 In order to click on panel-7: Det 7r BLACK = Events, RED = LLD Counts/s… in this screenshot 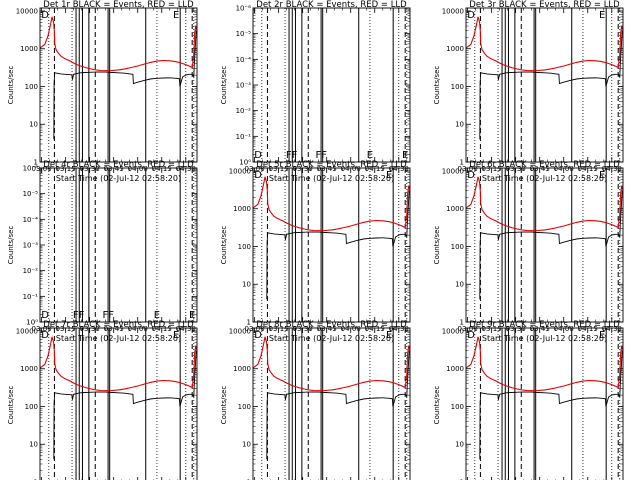, I will do `click(102, 400)`.